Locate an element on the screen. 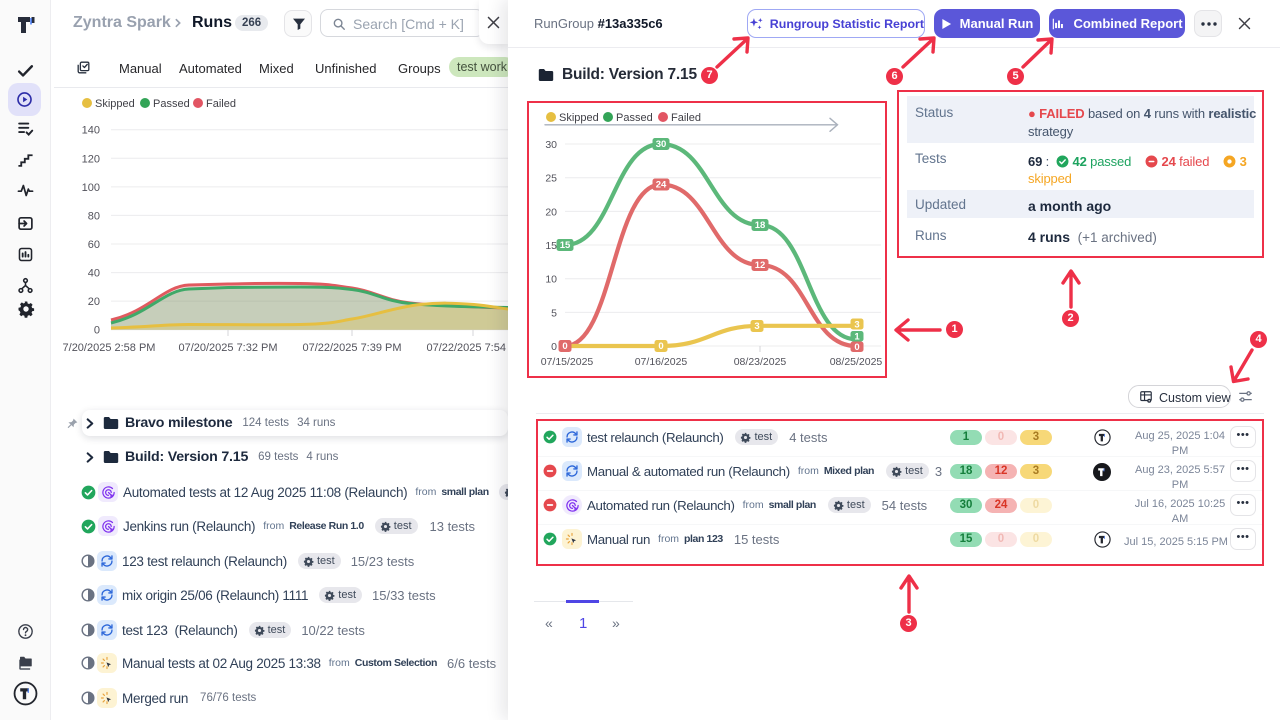  svg-text: 07/20/2025 7:32 PM is located at coordinates (227, 348).